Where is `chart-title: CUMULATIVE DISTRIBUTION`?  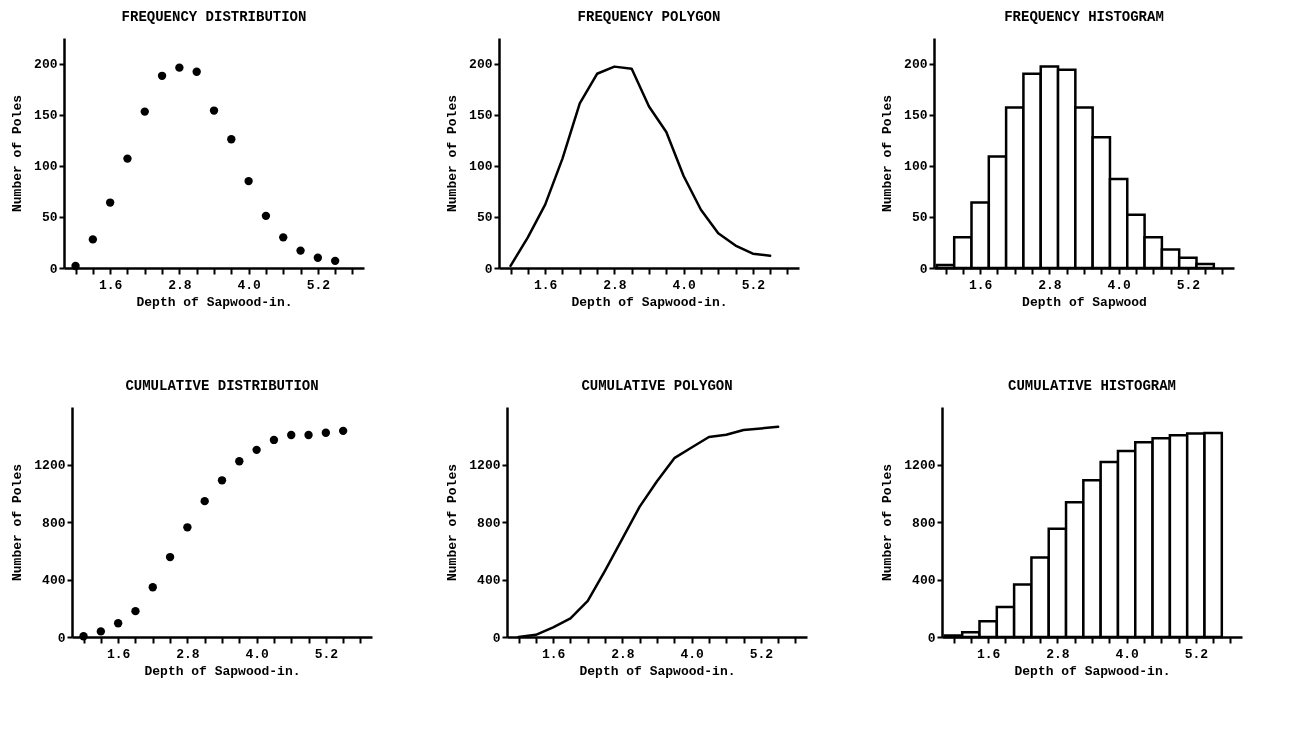
chart-title: CUMULATIVE DISTRIBUTION is located at coordinates (222, 386).